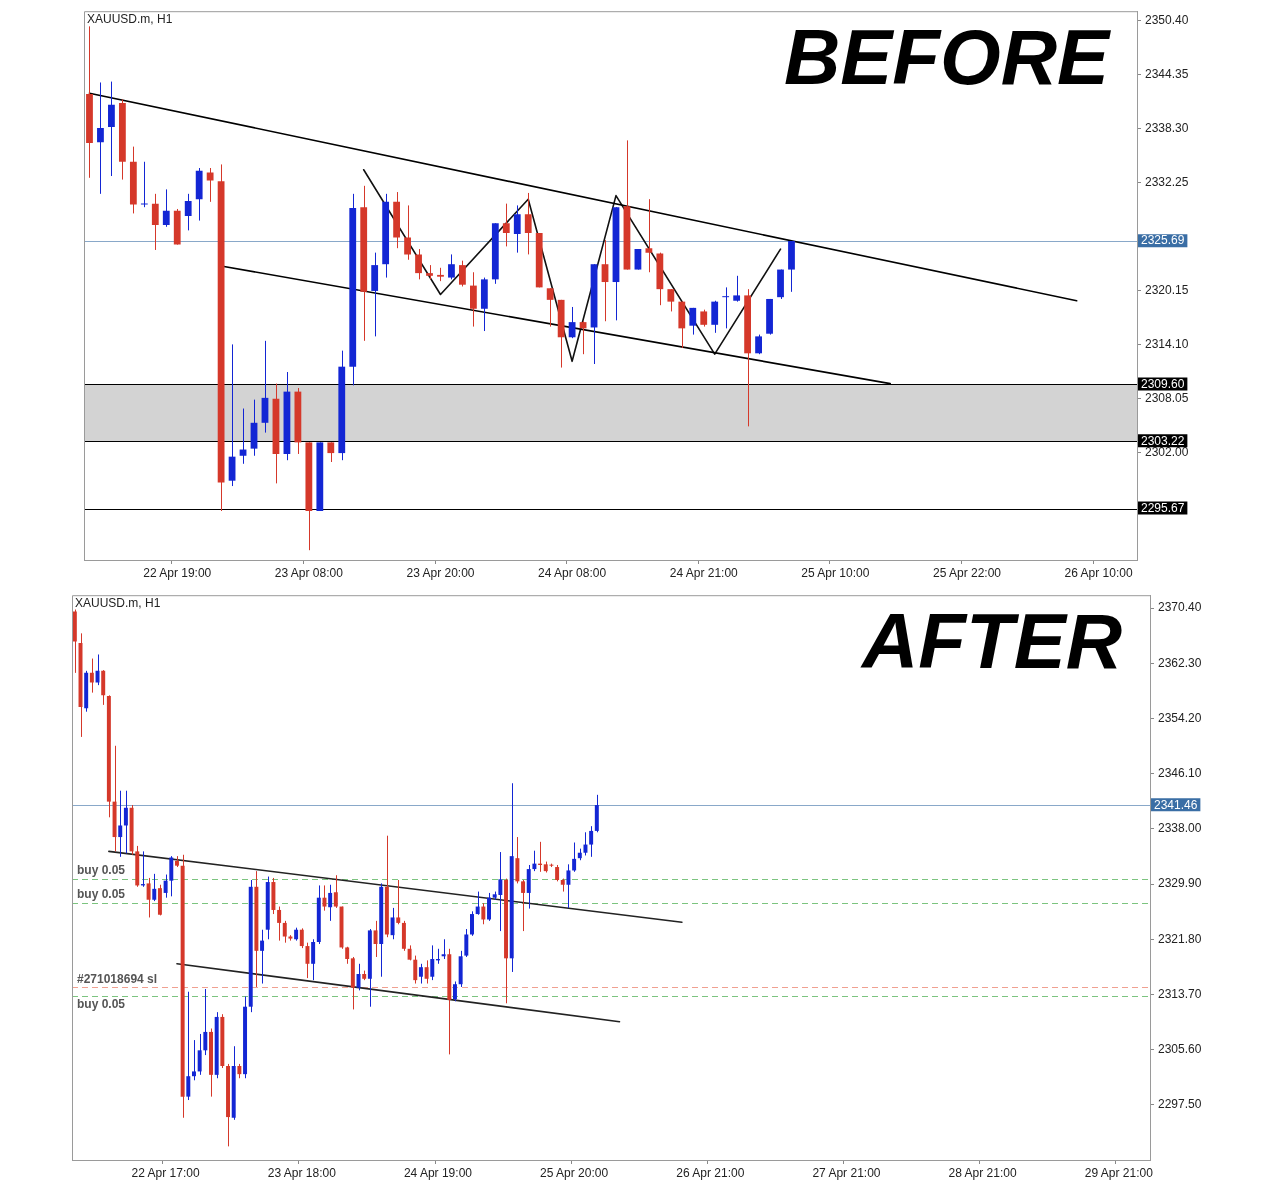  Describe the element at coordinates (440, 572) in the screenshot. I see `x-tick-label: 23 Apr 20:00` at that location.